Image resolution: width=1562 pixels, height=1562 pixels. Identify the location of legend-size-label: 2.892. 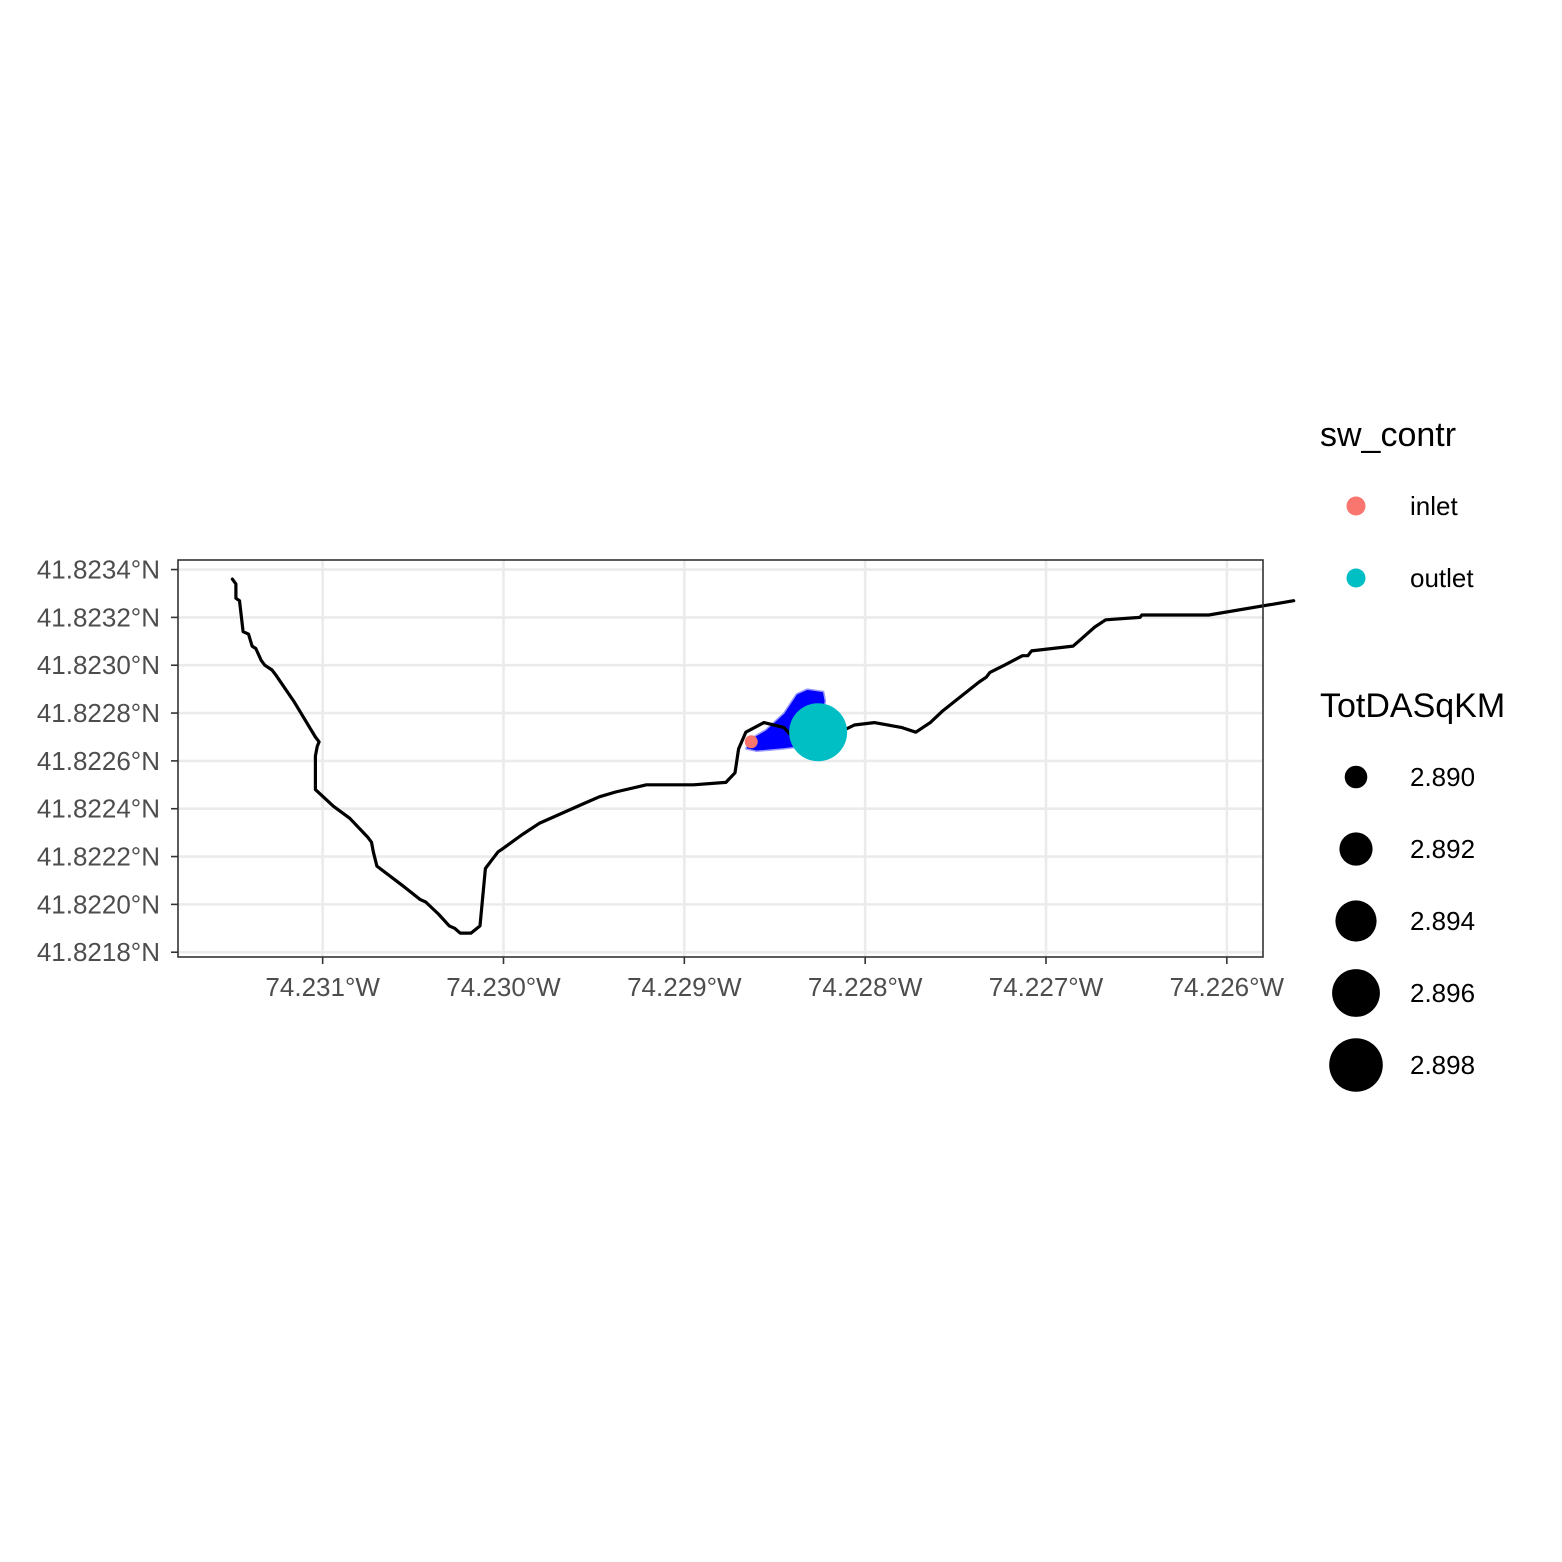
(1442, 849).